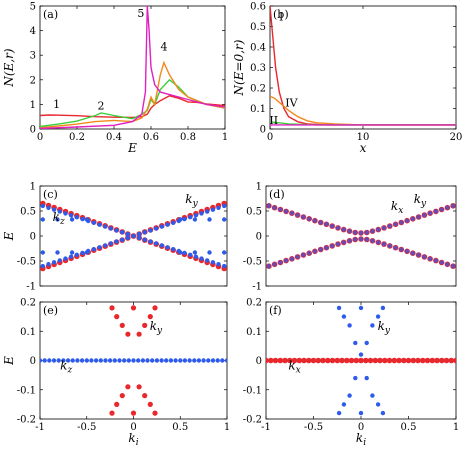  What do you see at coordinates (409, 427) in the screenshot?
I see `x-tick-label: 0.5` at bounding box center [409, 427].